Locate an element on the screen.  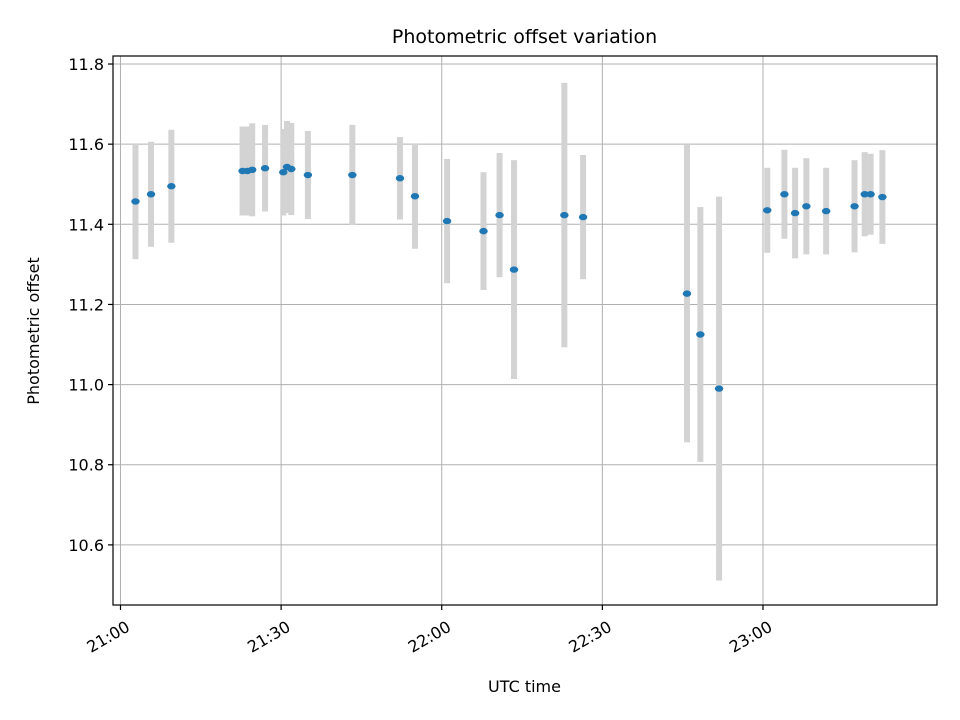
y-tick-label: 11.2 is located at coordinates (86, 304).